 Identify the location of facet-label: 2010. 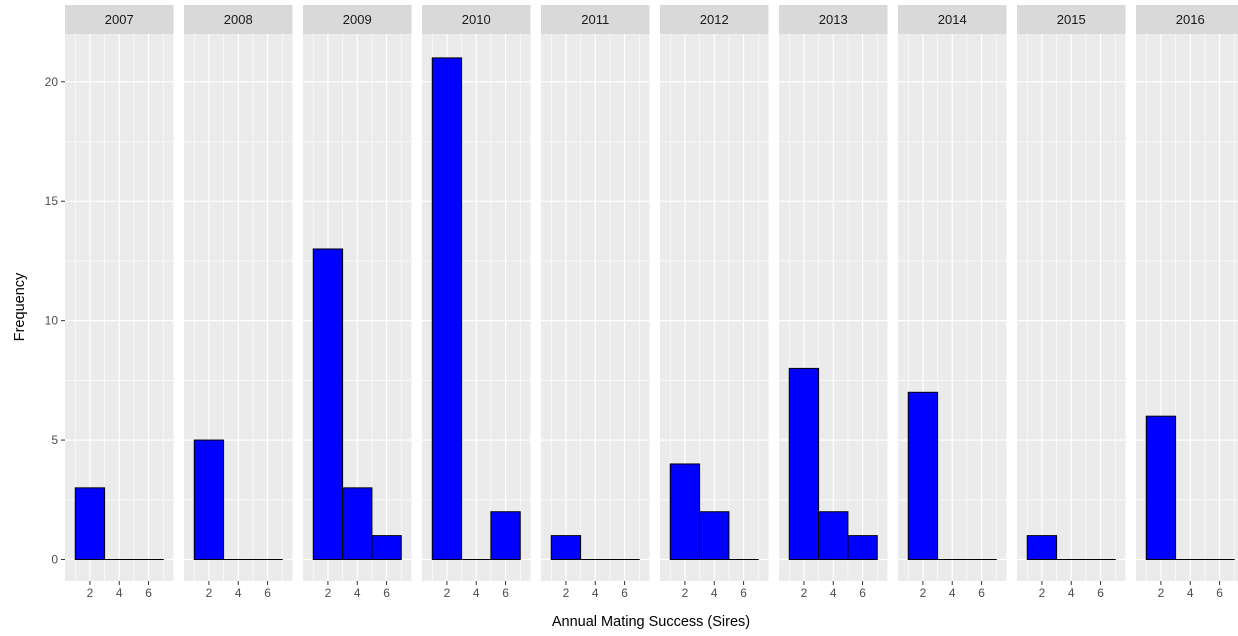
(476, 19).